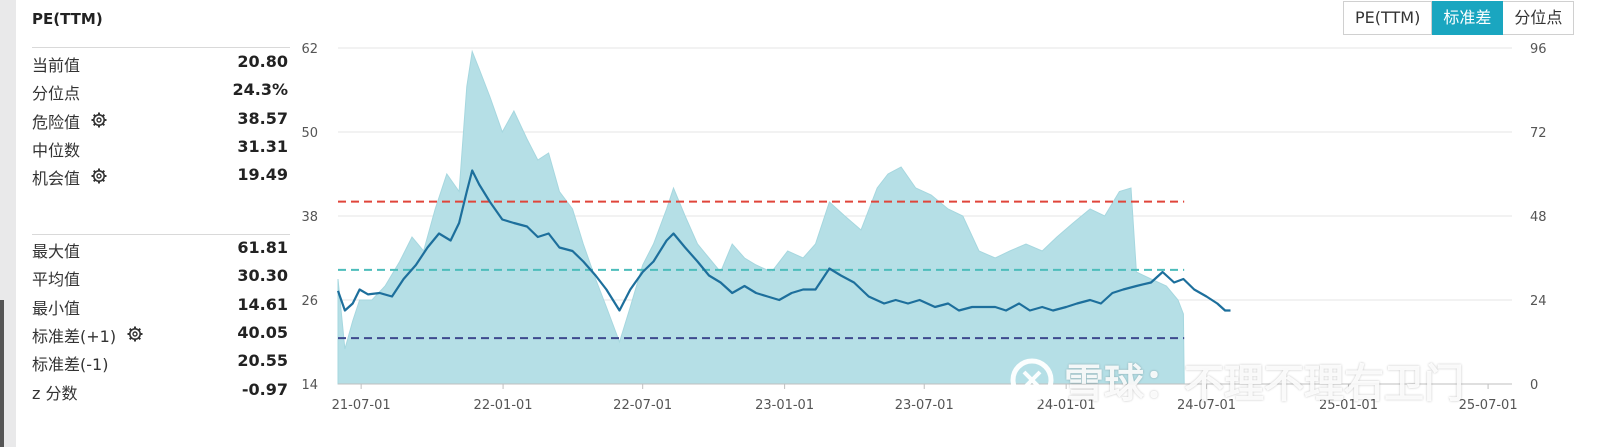 The image size is (1612, 447). I want to click on watermark: 雪球：不理不理右卫门, so click(1237, 380).